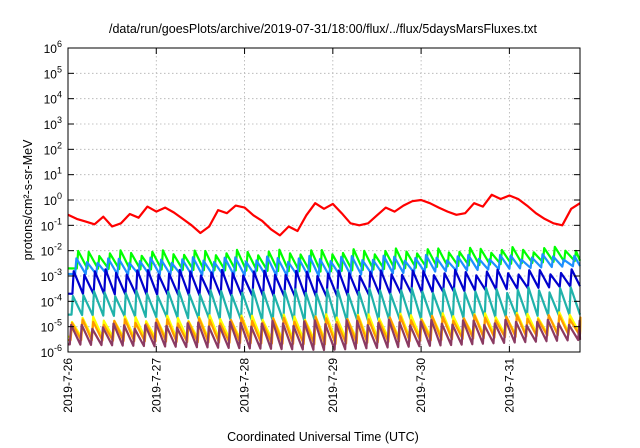  Describe the element at coordinates (53, 47) in the screenshot. I see `y-tick-label: 10⁶` at that location.